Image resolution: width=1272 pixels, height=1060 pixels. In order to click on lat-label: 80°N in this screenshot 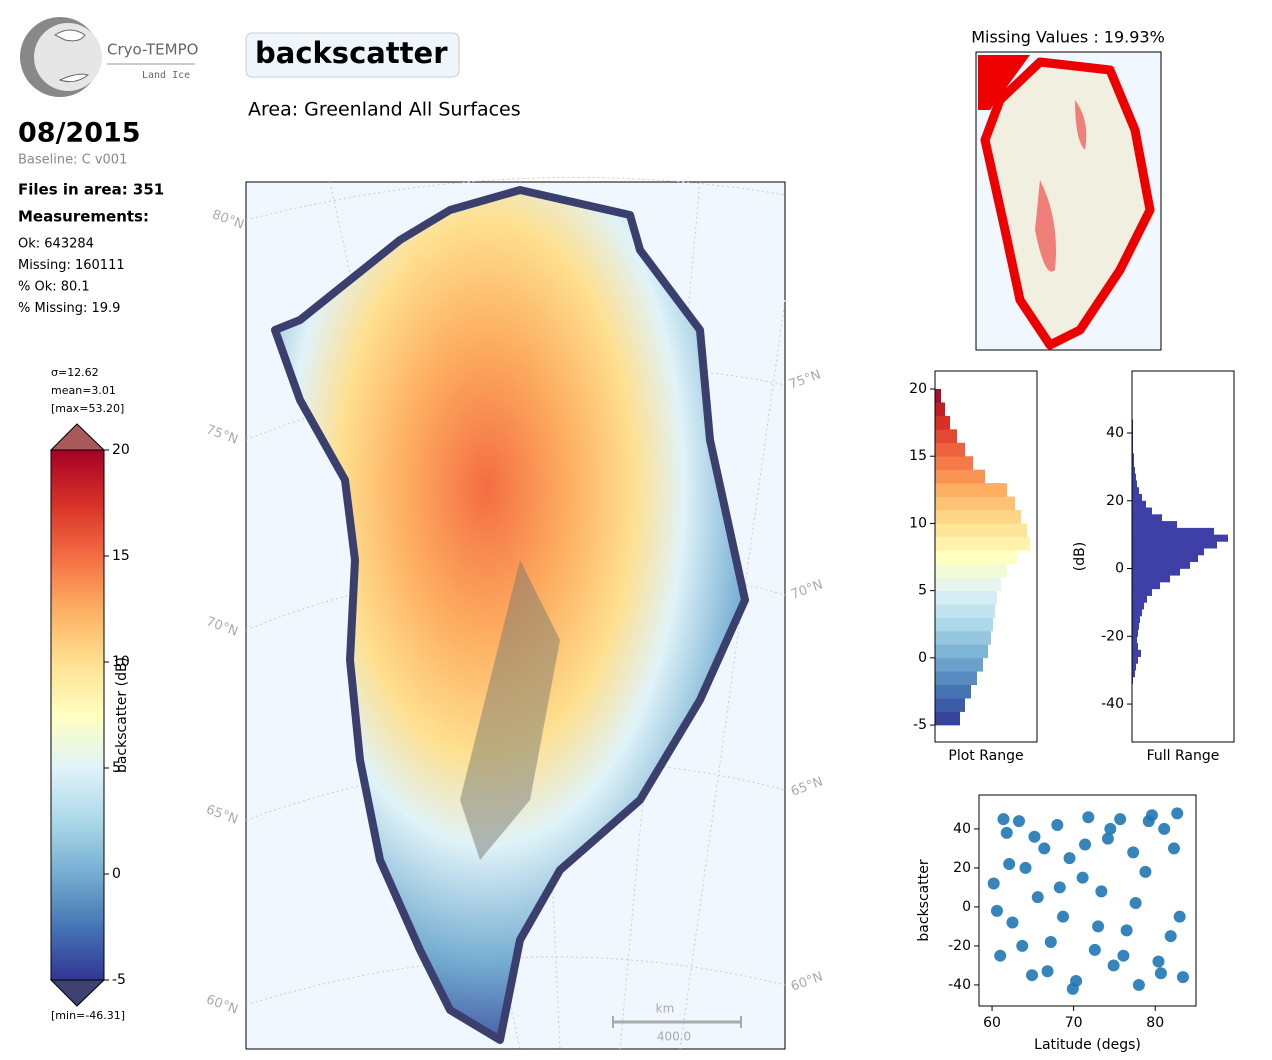, I will do `click(228, 219)`.